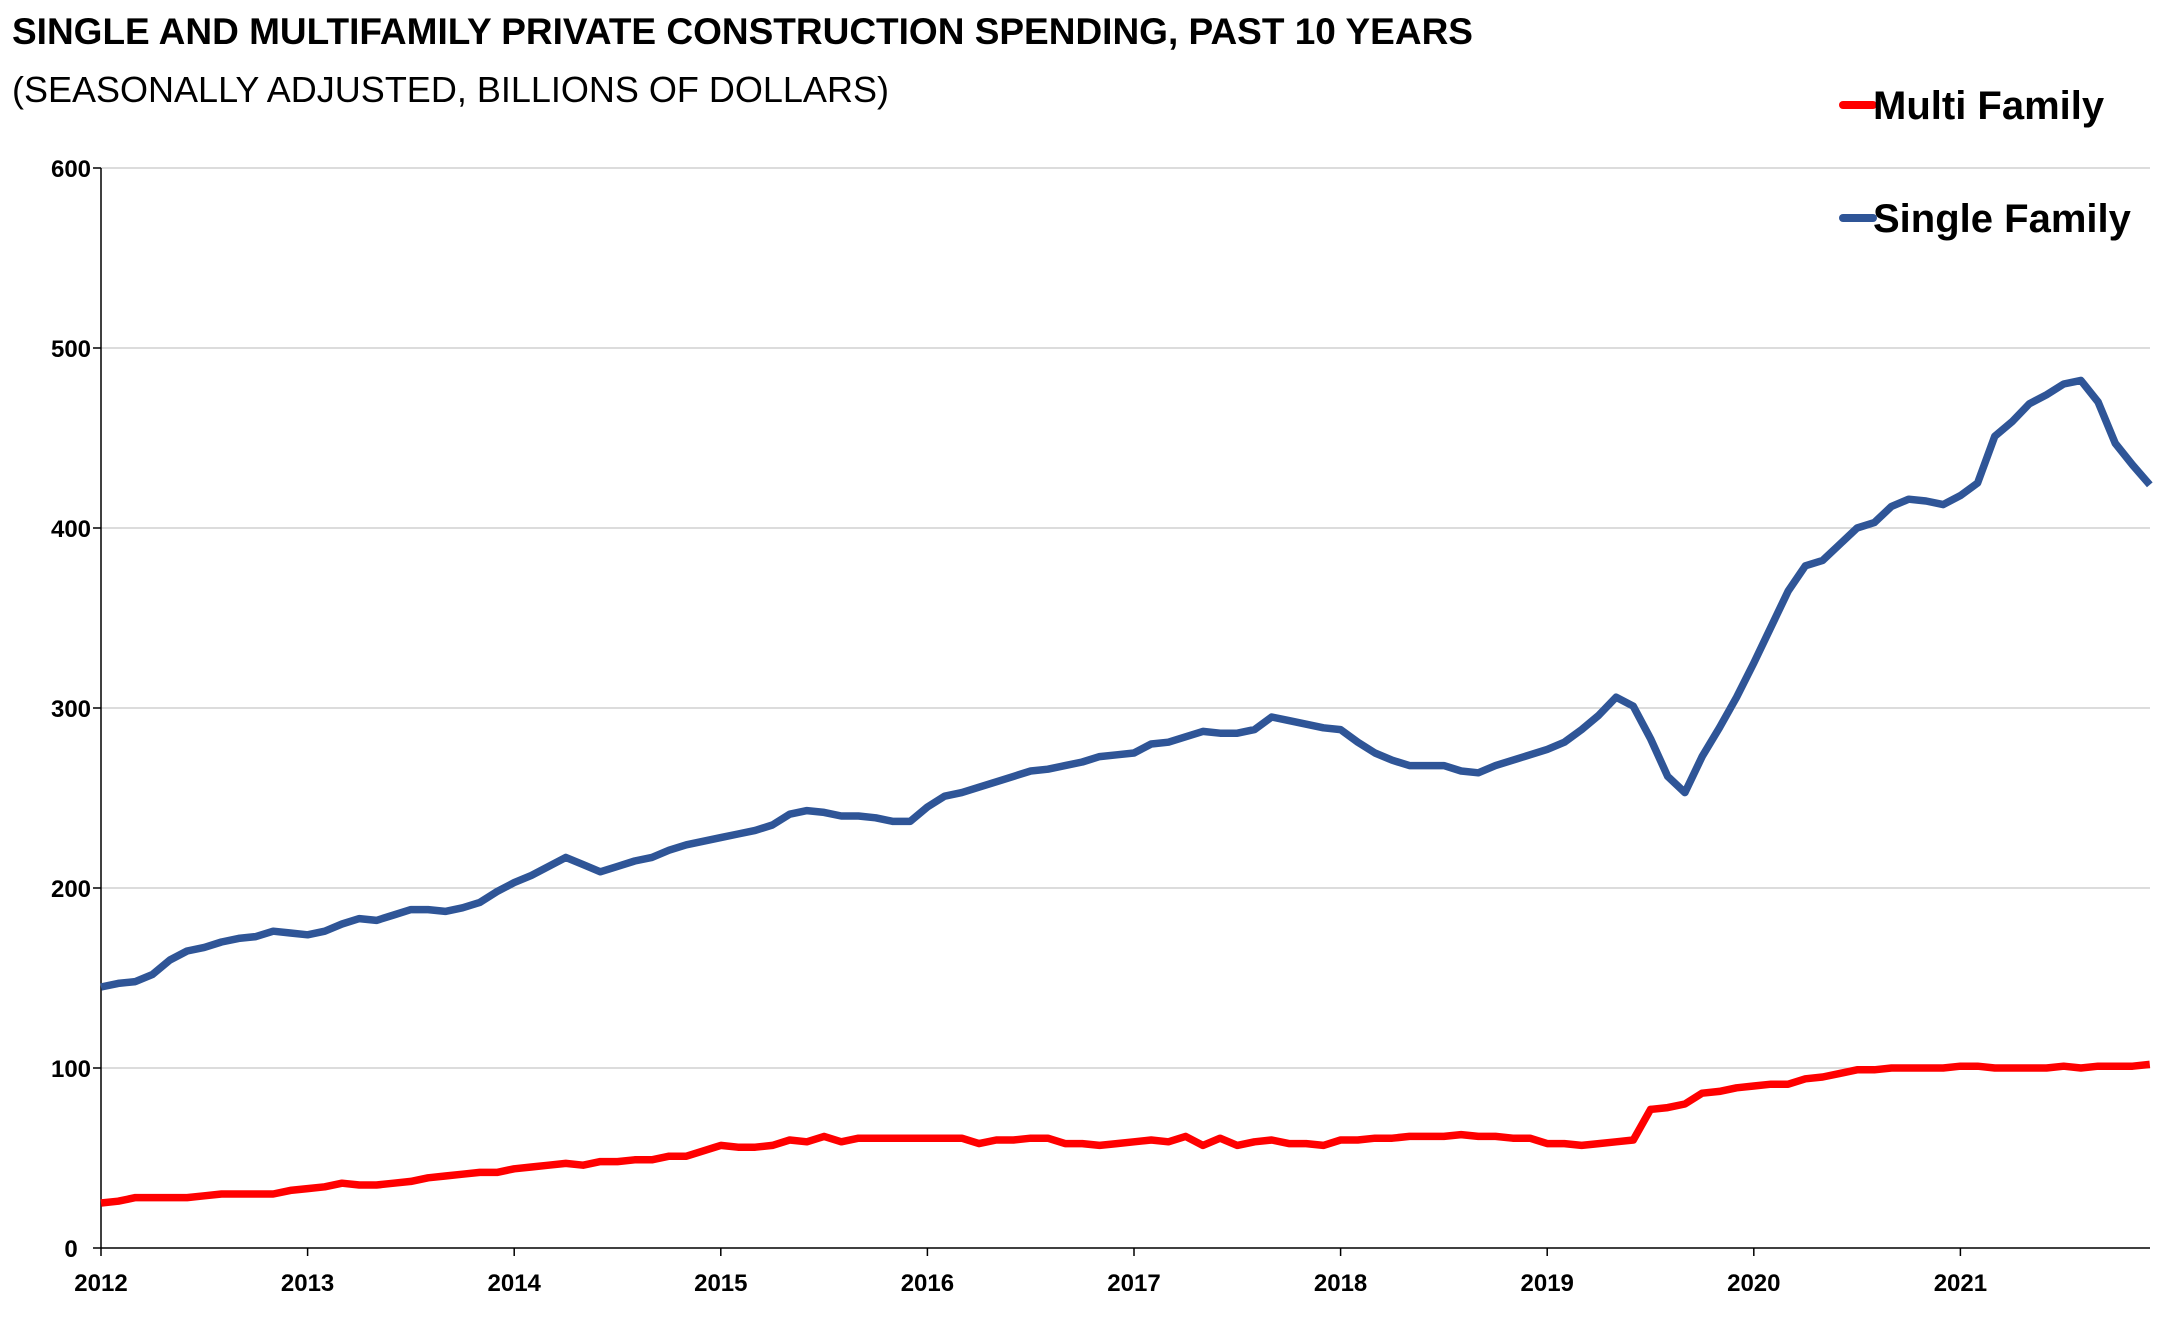  Describe the element at coordinates (1340, 1283) in the screenshot. I see `x-tick-label: 2018` at that location.